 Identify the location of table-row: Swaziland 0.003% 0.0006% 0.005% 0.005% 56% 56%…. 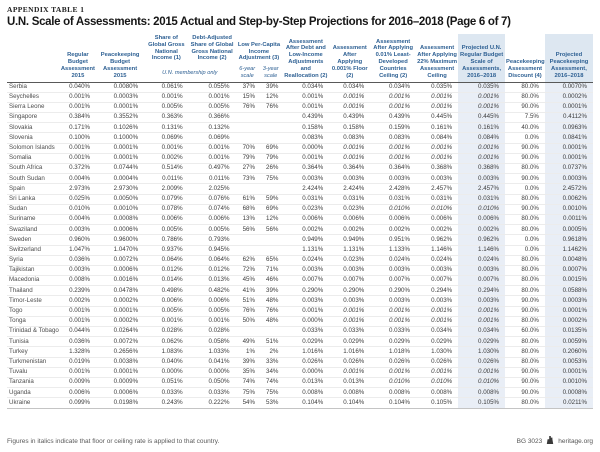
(300, 230).